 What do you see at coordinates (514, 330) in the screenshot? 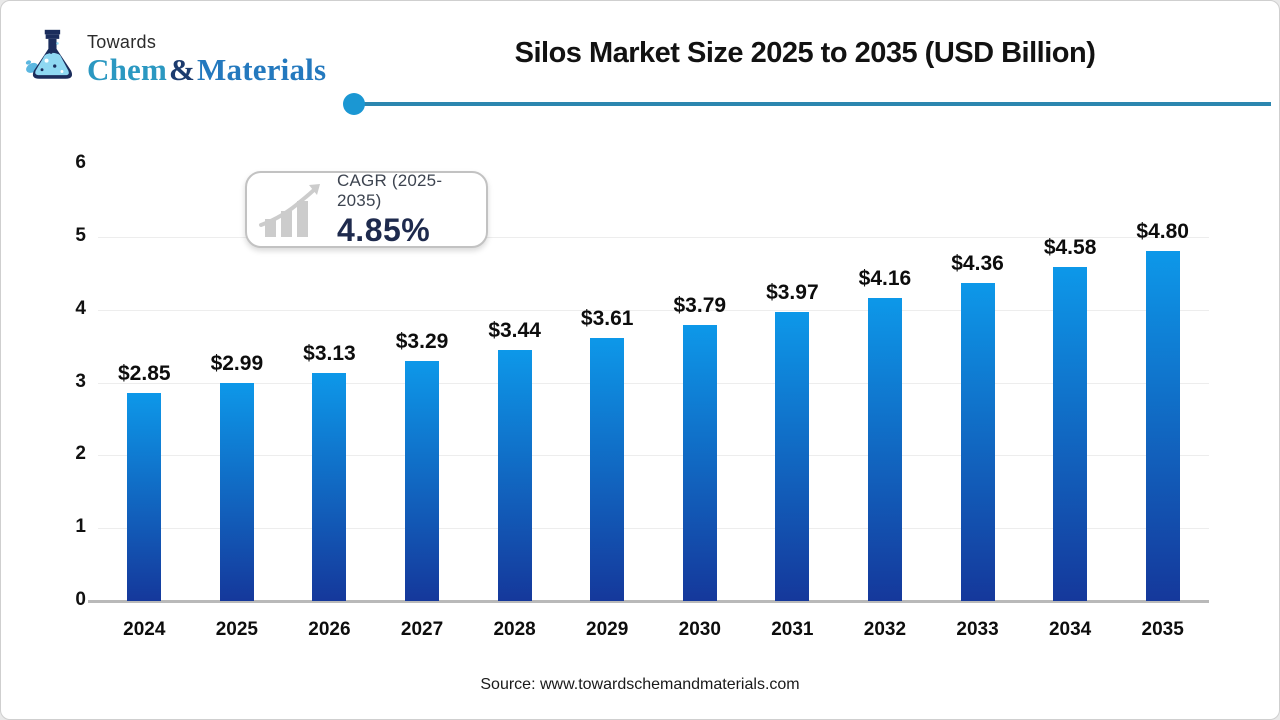
I see `bar-value-label: $3.44` at bounding box center [514, 330].